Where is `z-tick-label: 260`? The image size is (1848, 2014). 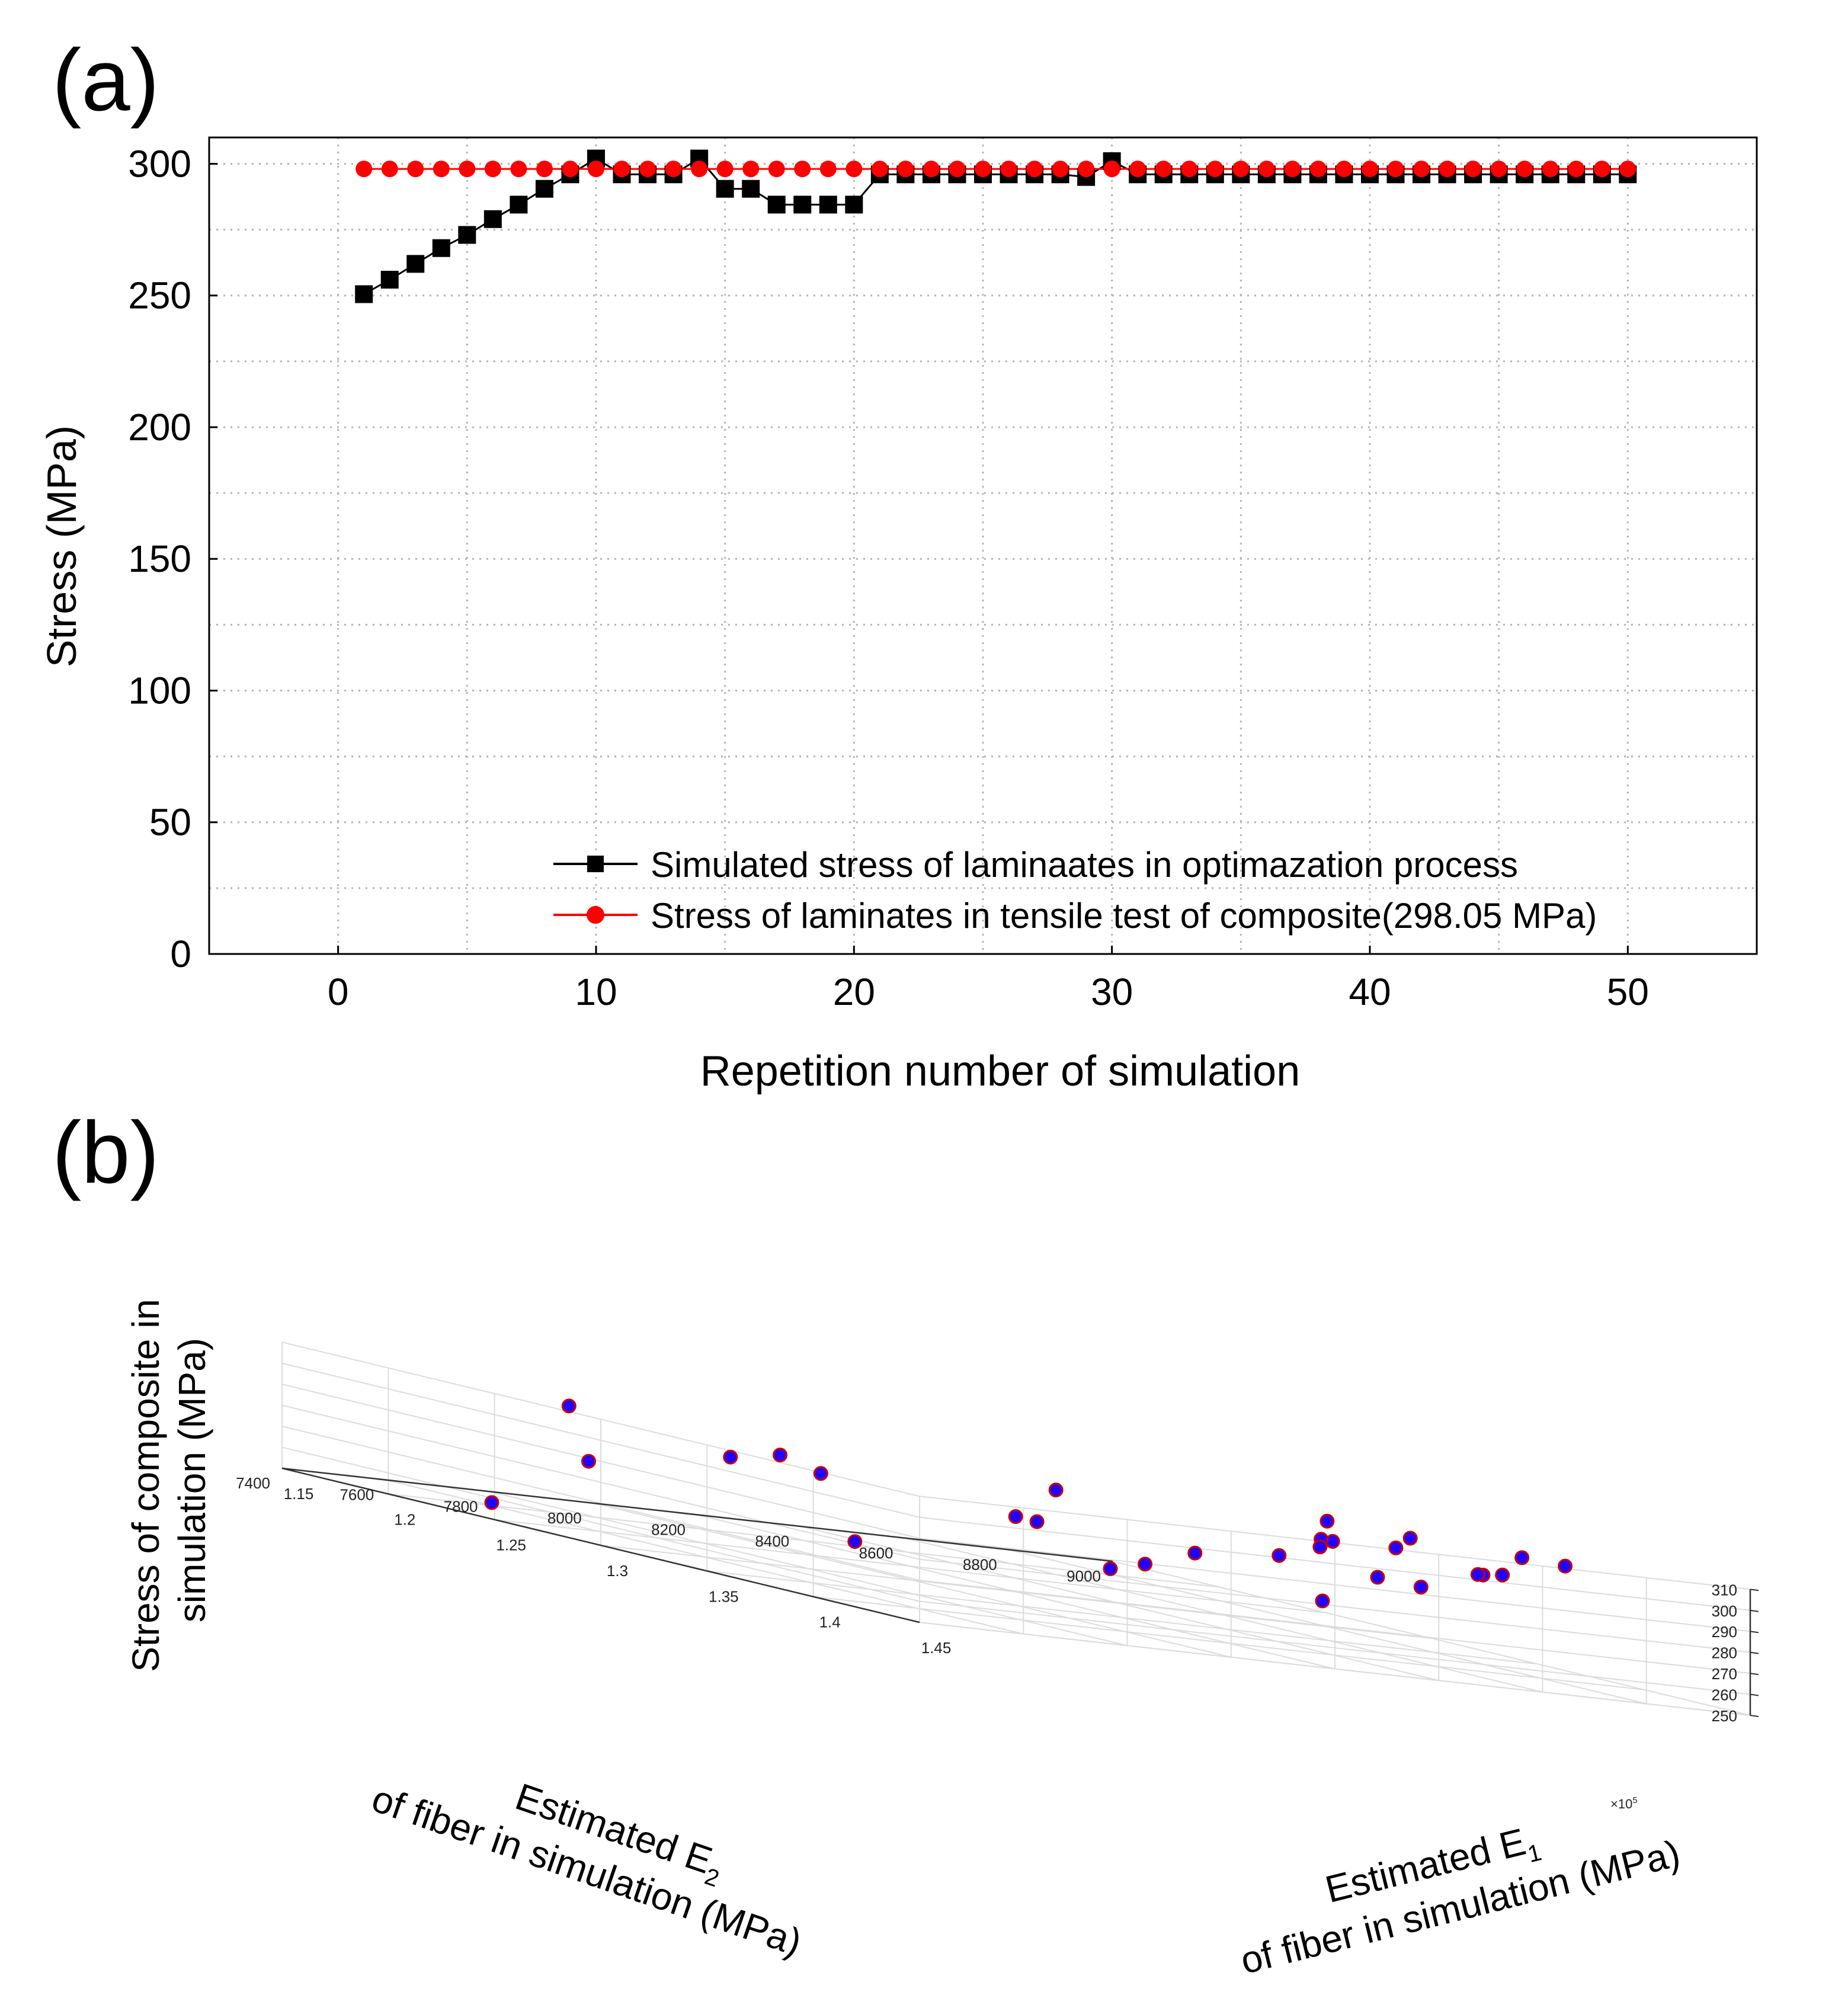
z-tick-label: 260 is located at coordinates (1725, 1695).